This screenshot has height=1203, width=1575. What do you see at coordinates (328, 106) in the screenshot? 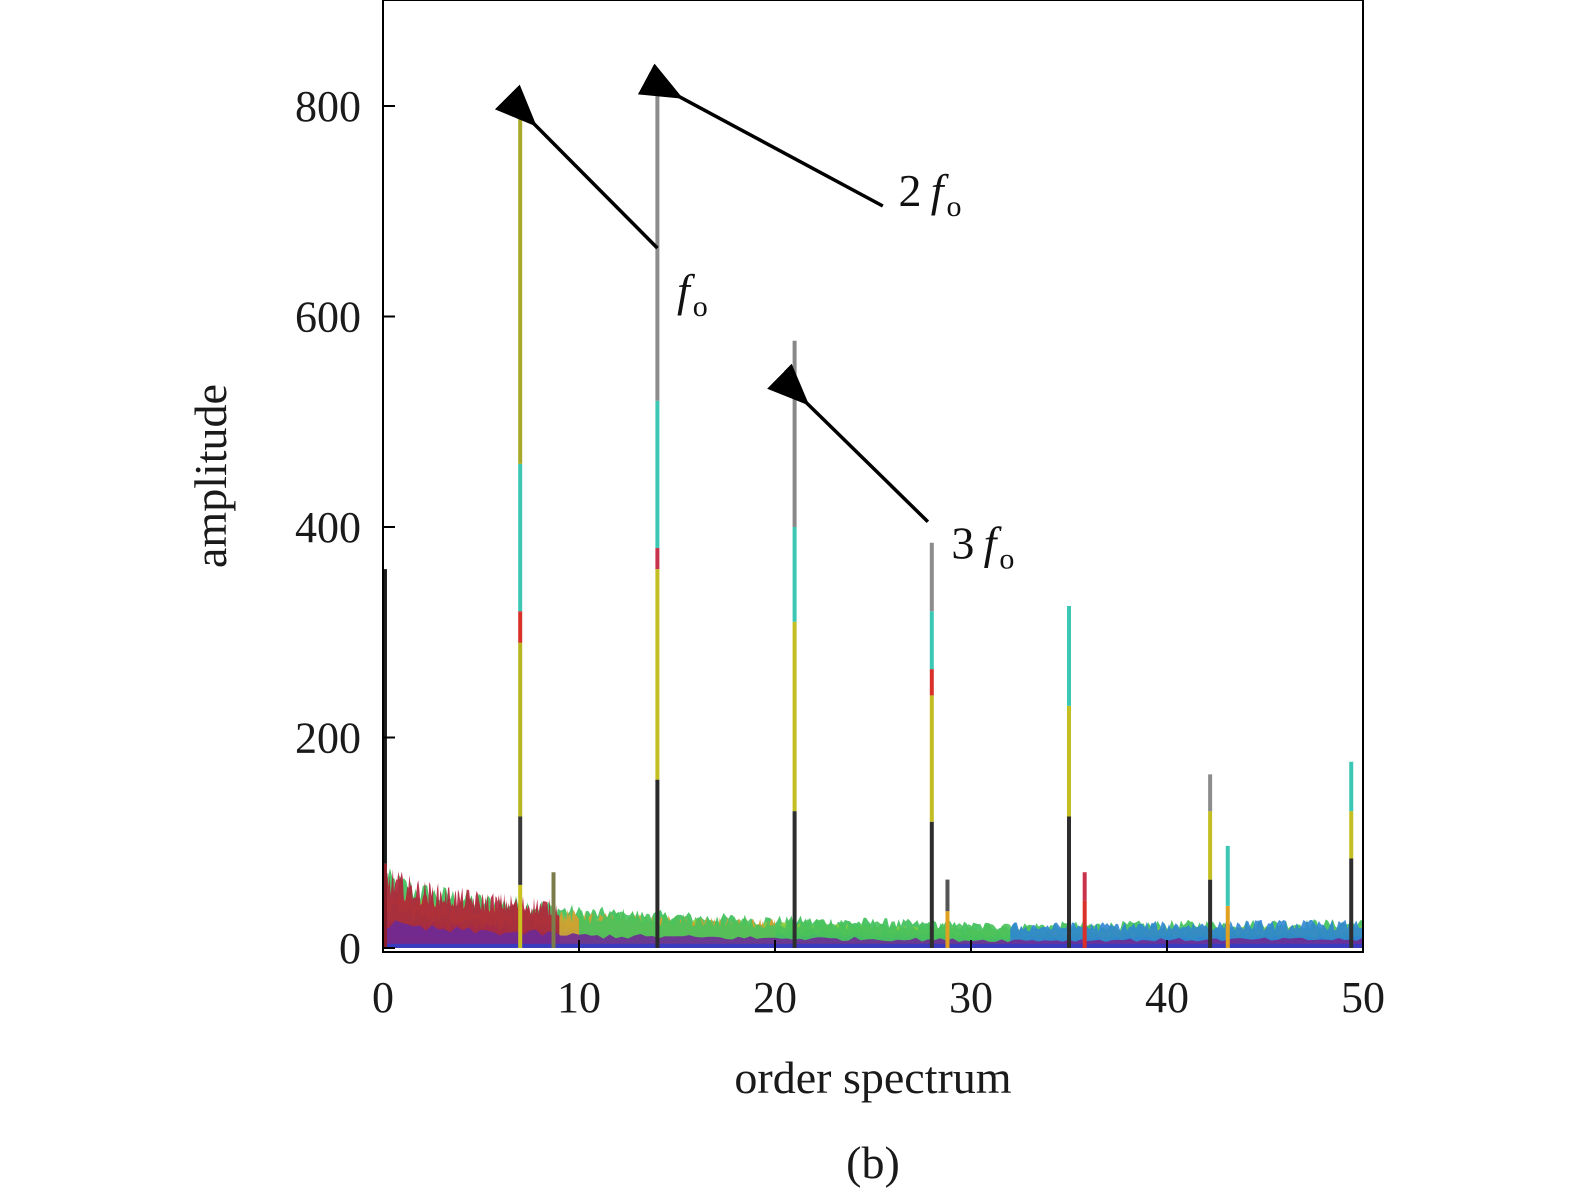
I see `y-tick-label: 800` at bounding box center [328, 106].